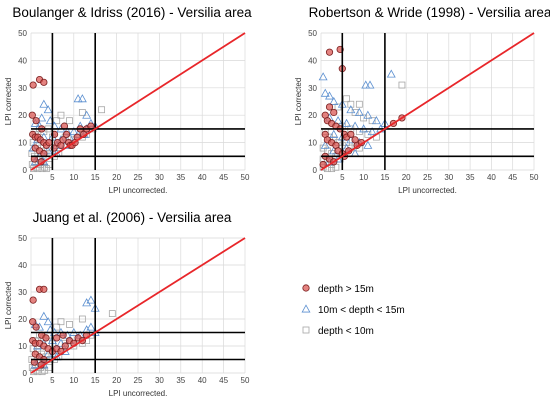 The image size is (550, 410). I want to click on legend-label: depth < 10m, so click(346, 331).